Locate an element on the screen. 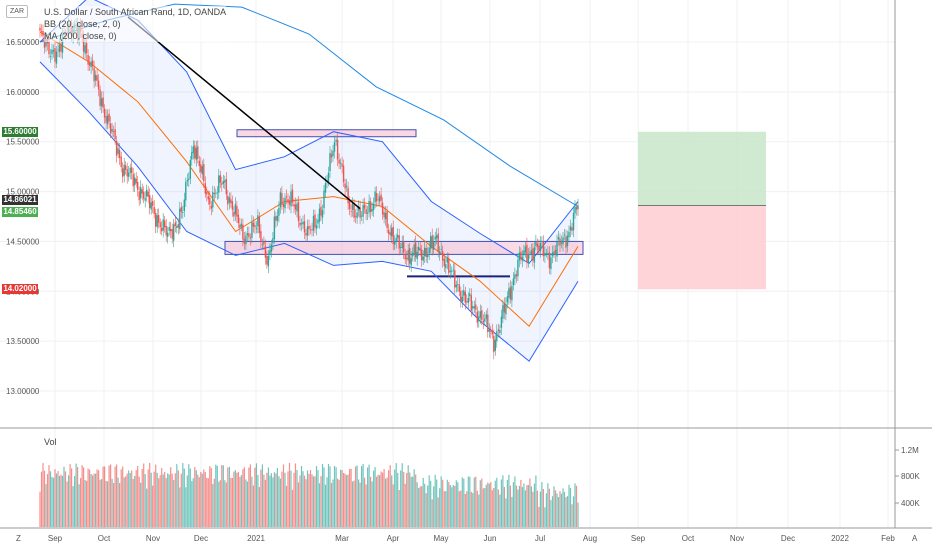 This screenshot has height=550, width=932. timezone-button: Z is located at coordinates (18, 538).